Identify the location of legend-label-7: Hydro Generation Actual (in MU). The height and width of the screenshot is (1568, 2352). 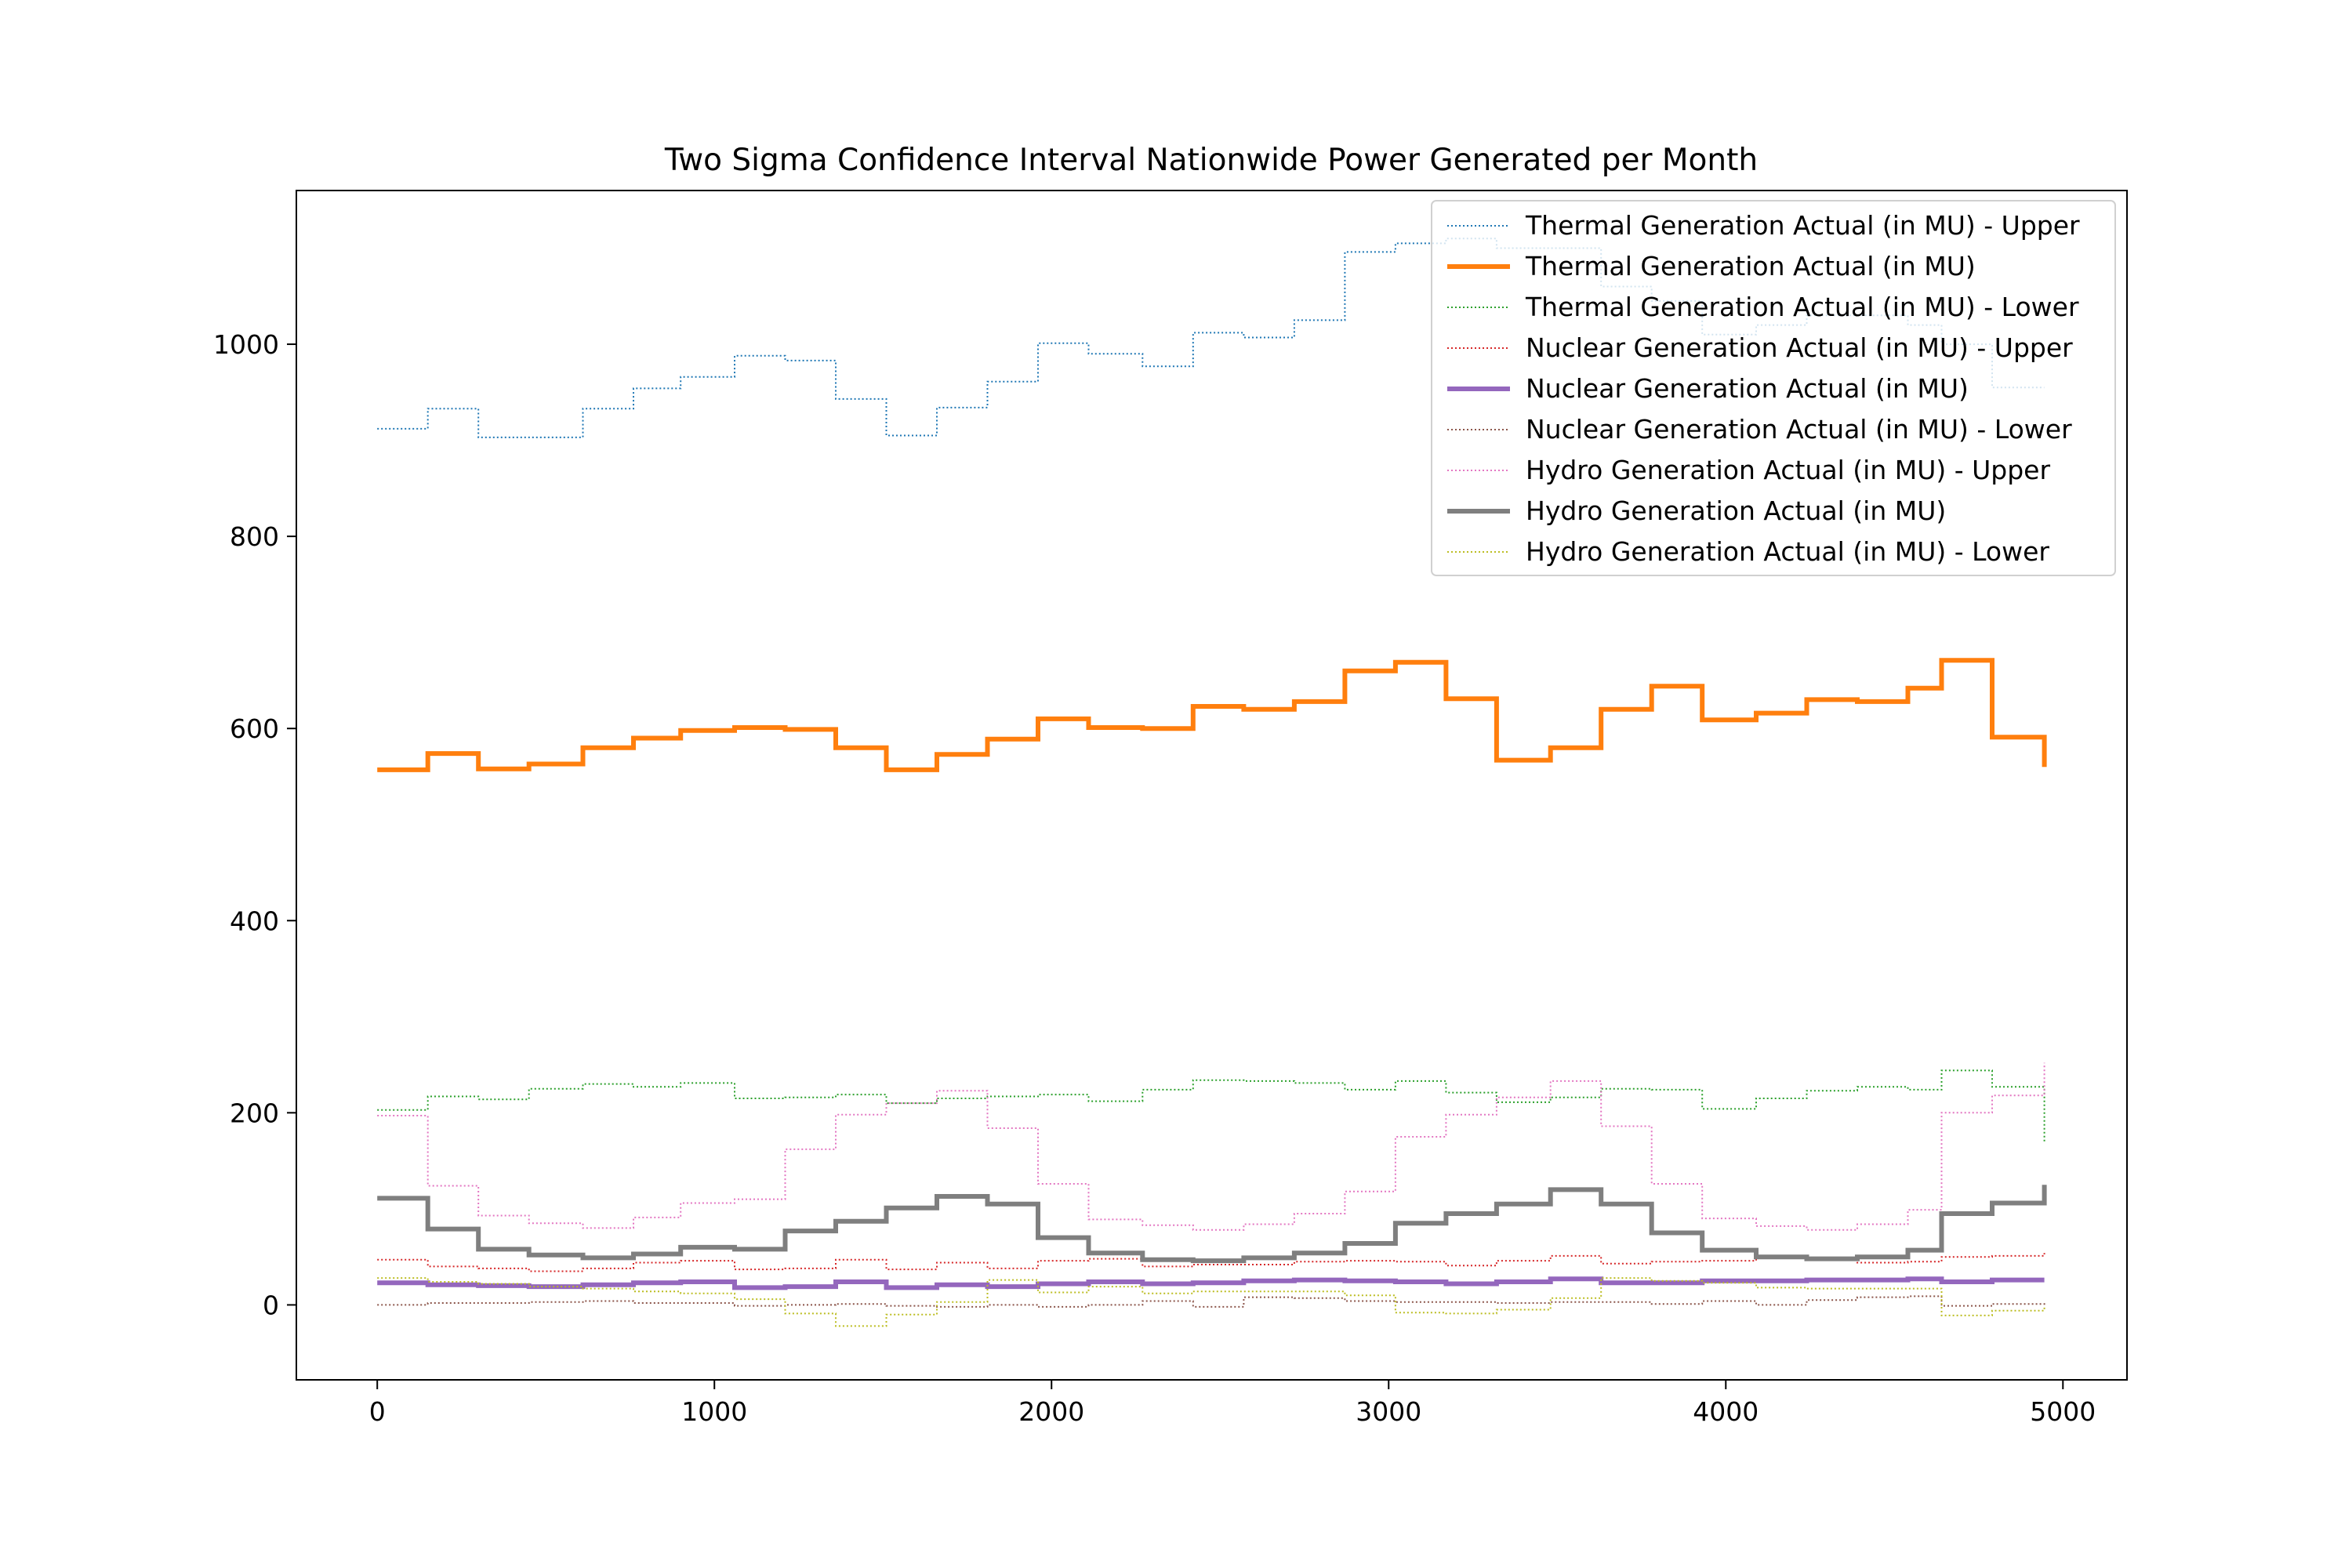
(1736, 511).